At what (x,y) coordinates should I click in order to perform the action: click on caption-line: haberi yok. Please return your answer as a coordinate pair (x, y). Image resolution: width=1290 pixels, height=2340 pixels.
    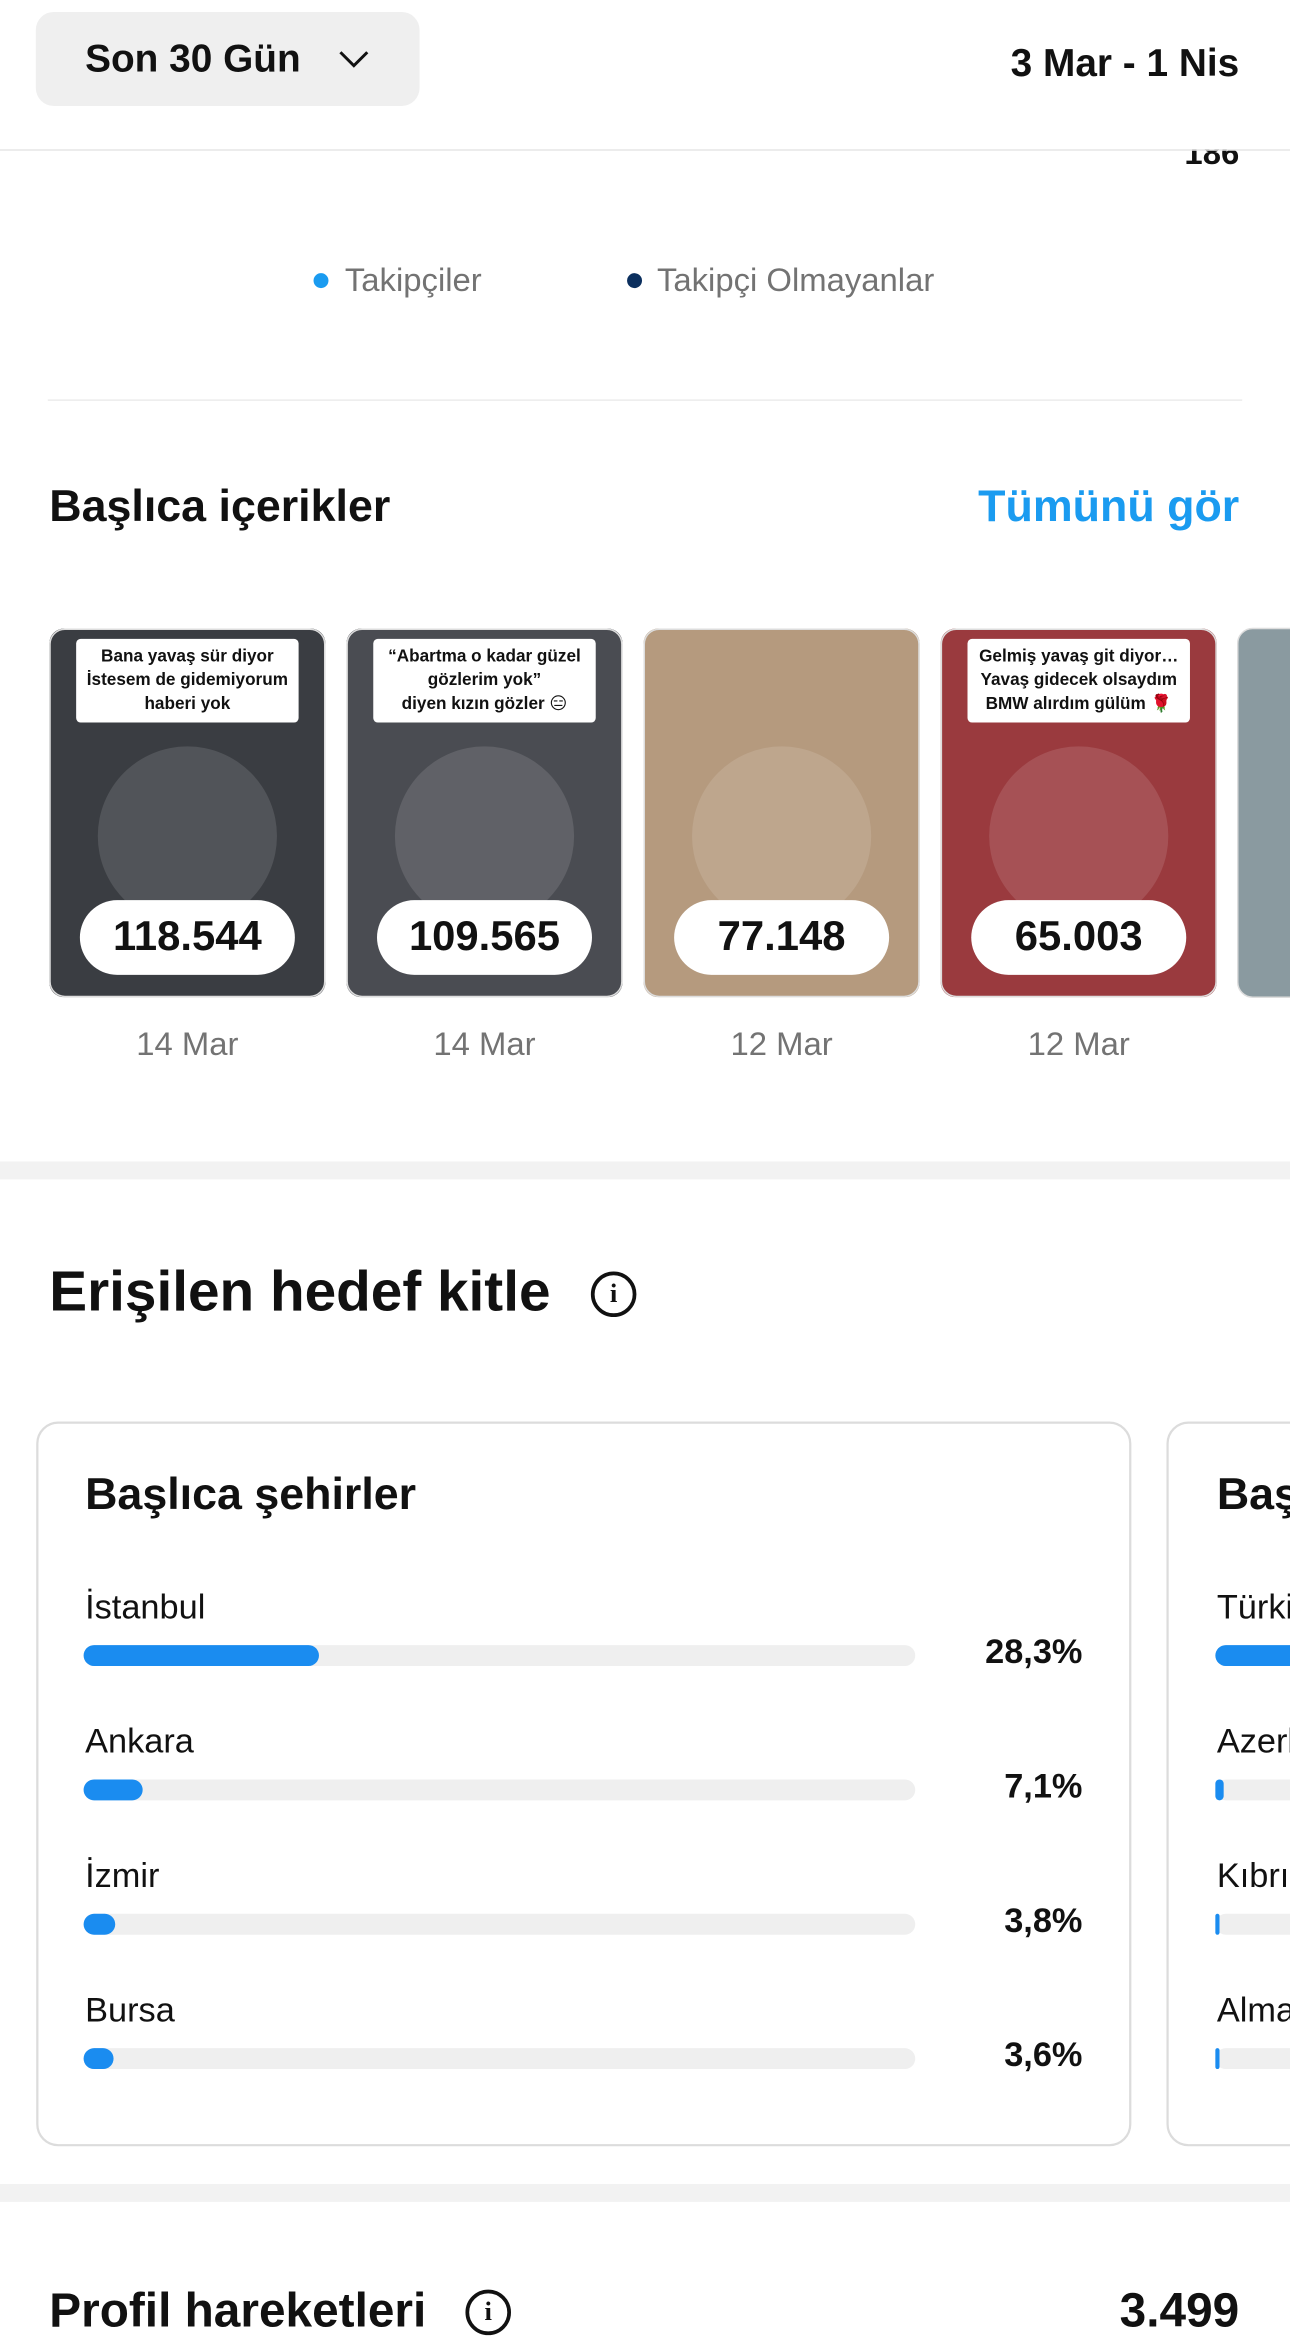
    Looking at the image, I should click on (187, 703).